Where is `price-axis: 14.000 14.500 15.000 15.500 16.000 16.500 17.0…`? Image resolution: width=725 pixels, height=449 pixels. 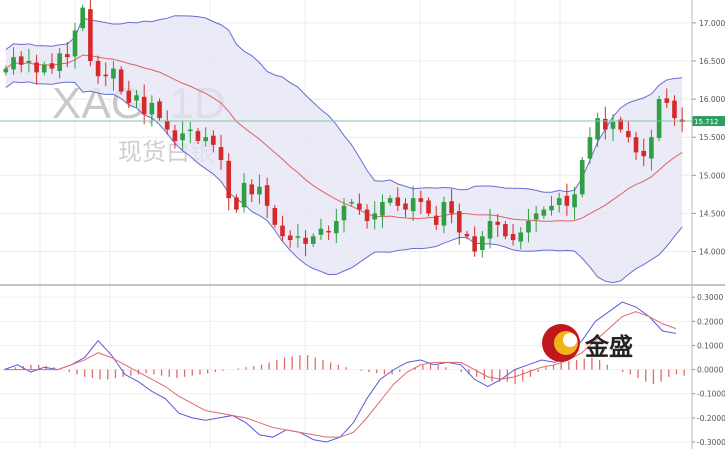
price-axis: 14.000 14.500 15.000 15.500 16.000 16.500 17.0… is located at coordinates (708, 224).